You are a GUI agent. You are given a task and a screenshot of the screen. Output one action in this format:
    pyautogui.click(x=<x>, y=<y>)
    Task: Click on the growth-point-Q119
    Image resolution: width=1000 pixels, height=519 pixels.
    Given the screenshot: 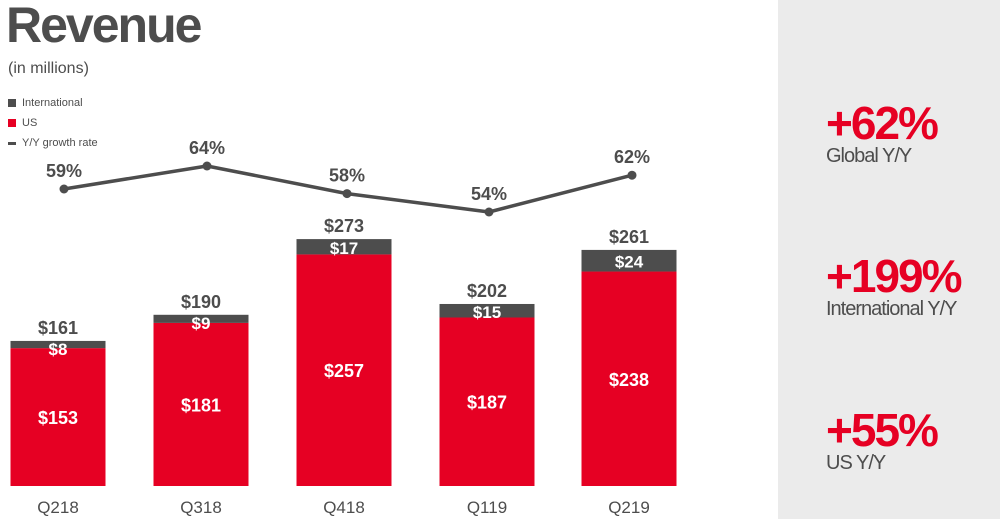 What is the action you would take?
    pyautogui.click(x=489, y=212)
    